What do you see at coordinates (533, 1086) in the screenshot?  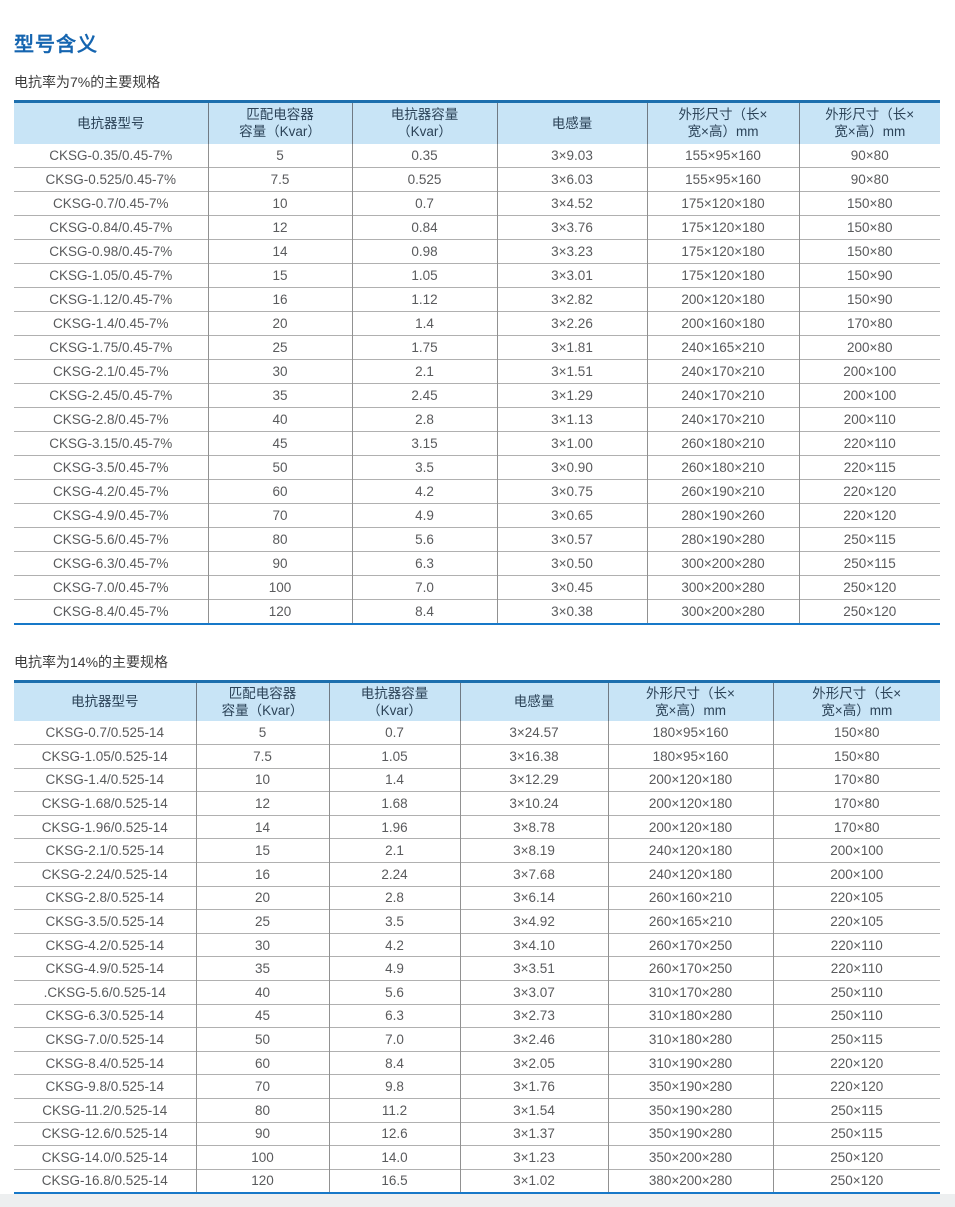 I see `cell-inductance: 3×1.76` at bounding box center [533, 1086].